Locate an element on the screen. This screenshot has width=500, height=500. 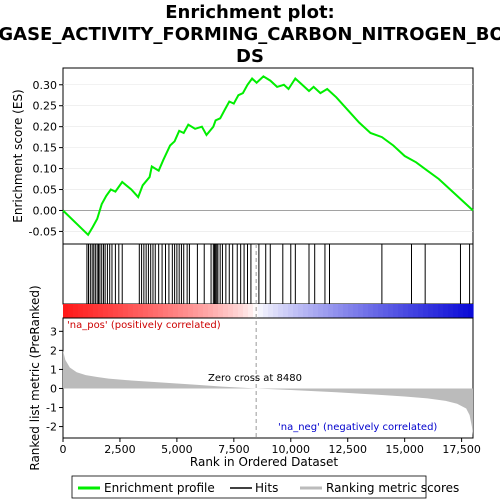
zero-cross-label: Zero cross at 8480 is located at coordinates (255, 378).